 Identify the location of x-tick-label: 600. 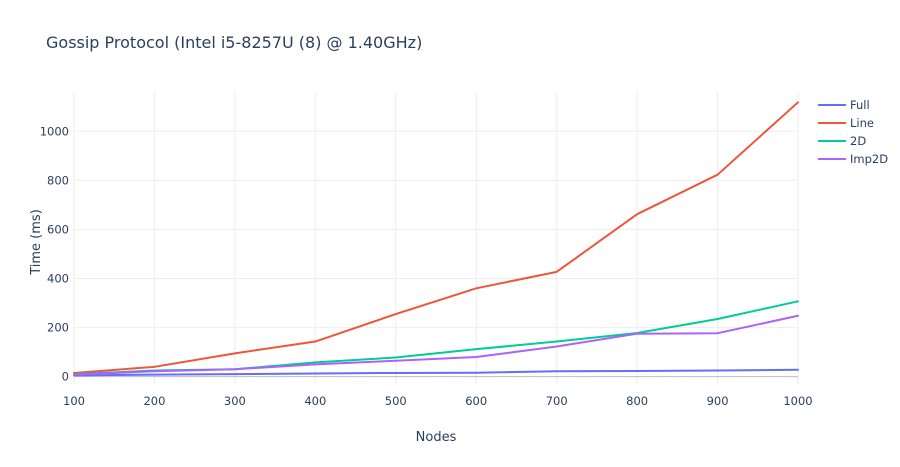
(476, 401).